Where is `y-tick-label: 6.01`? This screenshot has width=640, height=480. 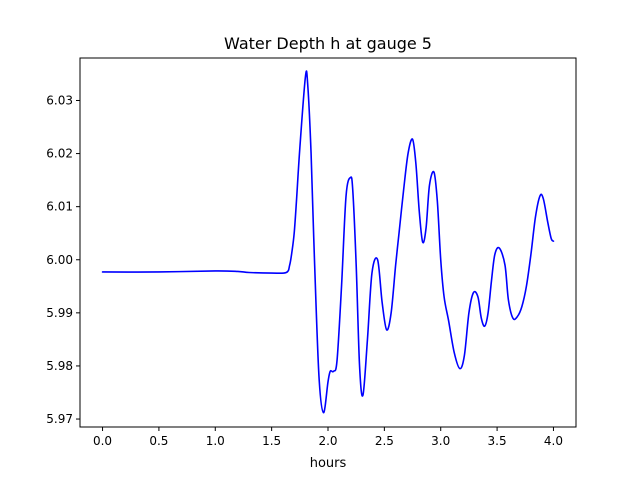
y-tick-label: 6.01 is located at coordinates (59, 207).